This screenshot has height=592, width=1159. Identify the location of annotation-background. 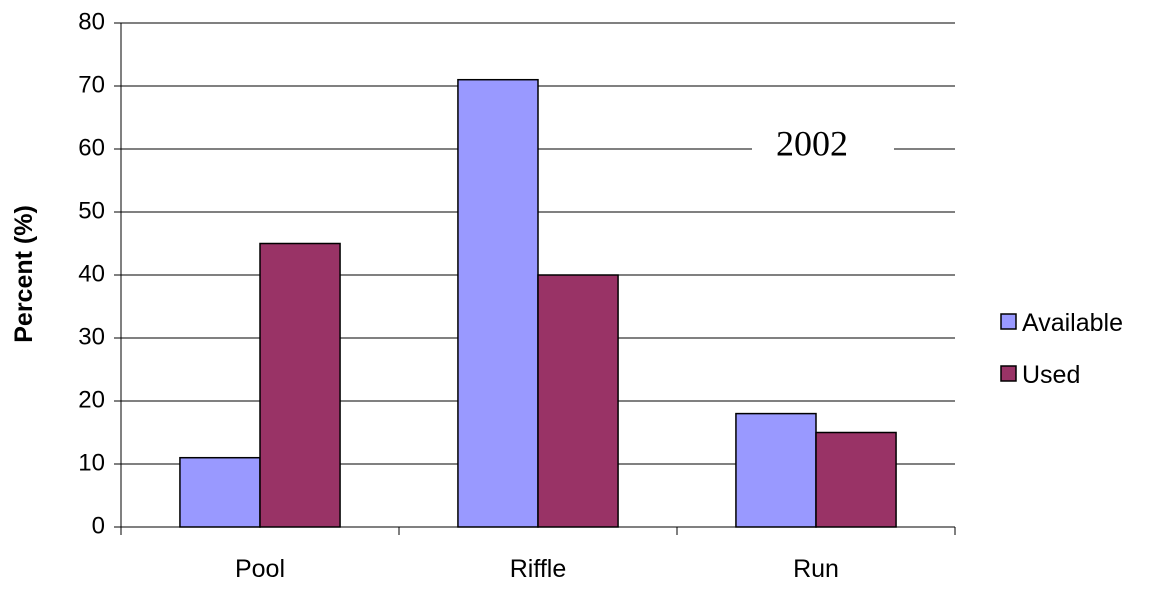
(823, 142).